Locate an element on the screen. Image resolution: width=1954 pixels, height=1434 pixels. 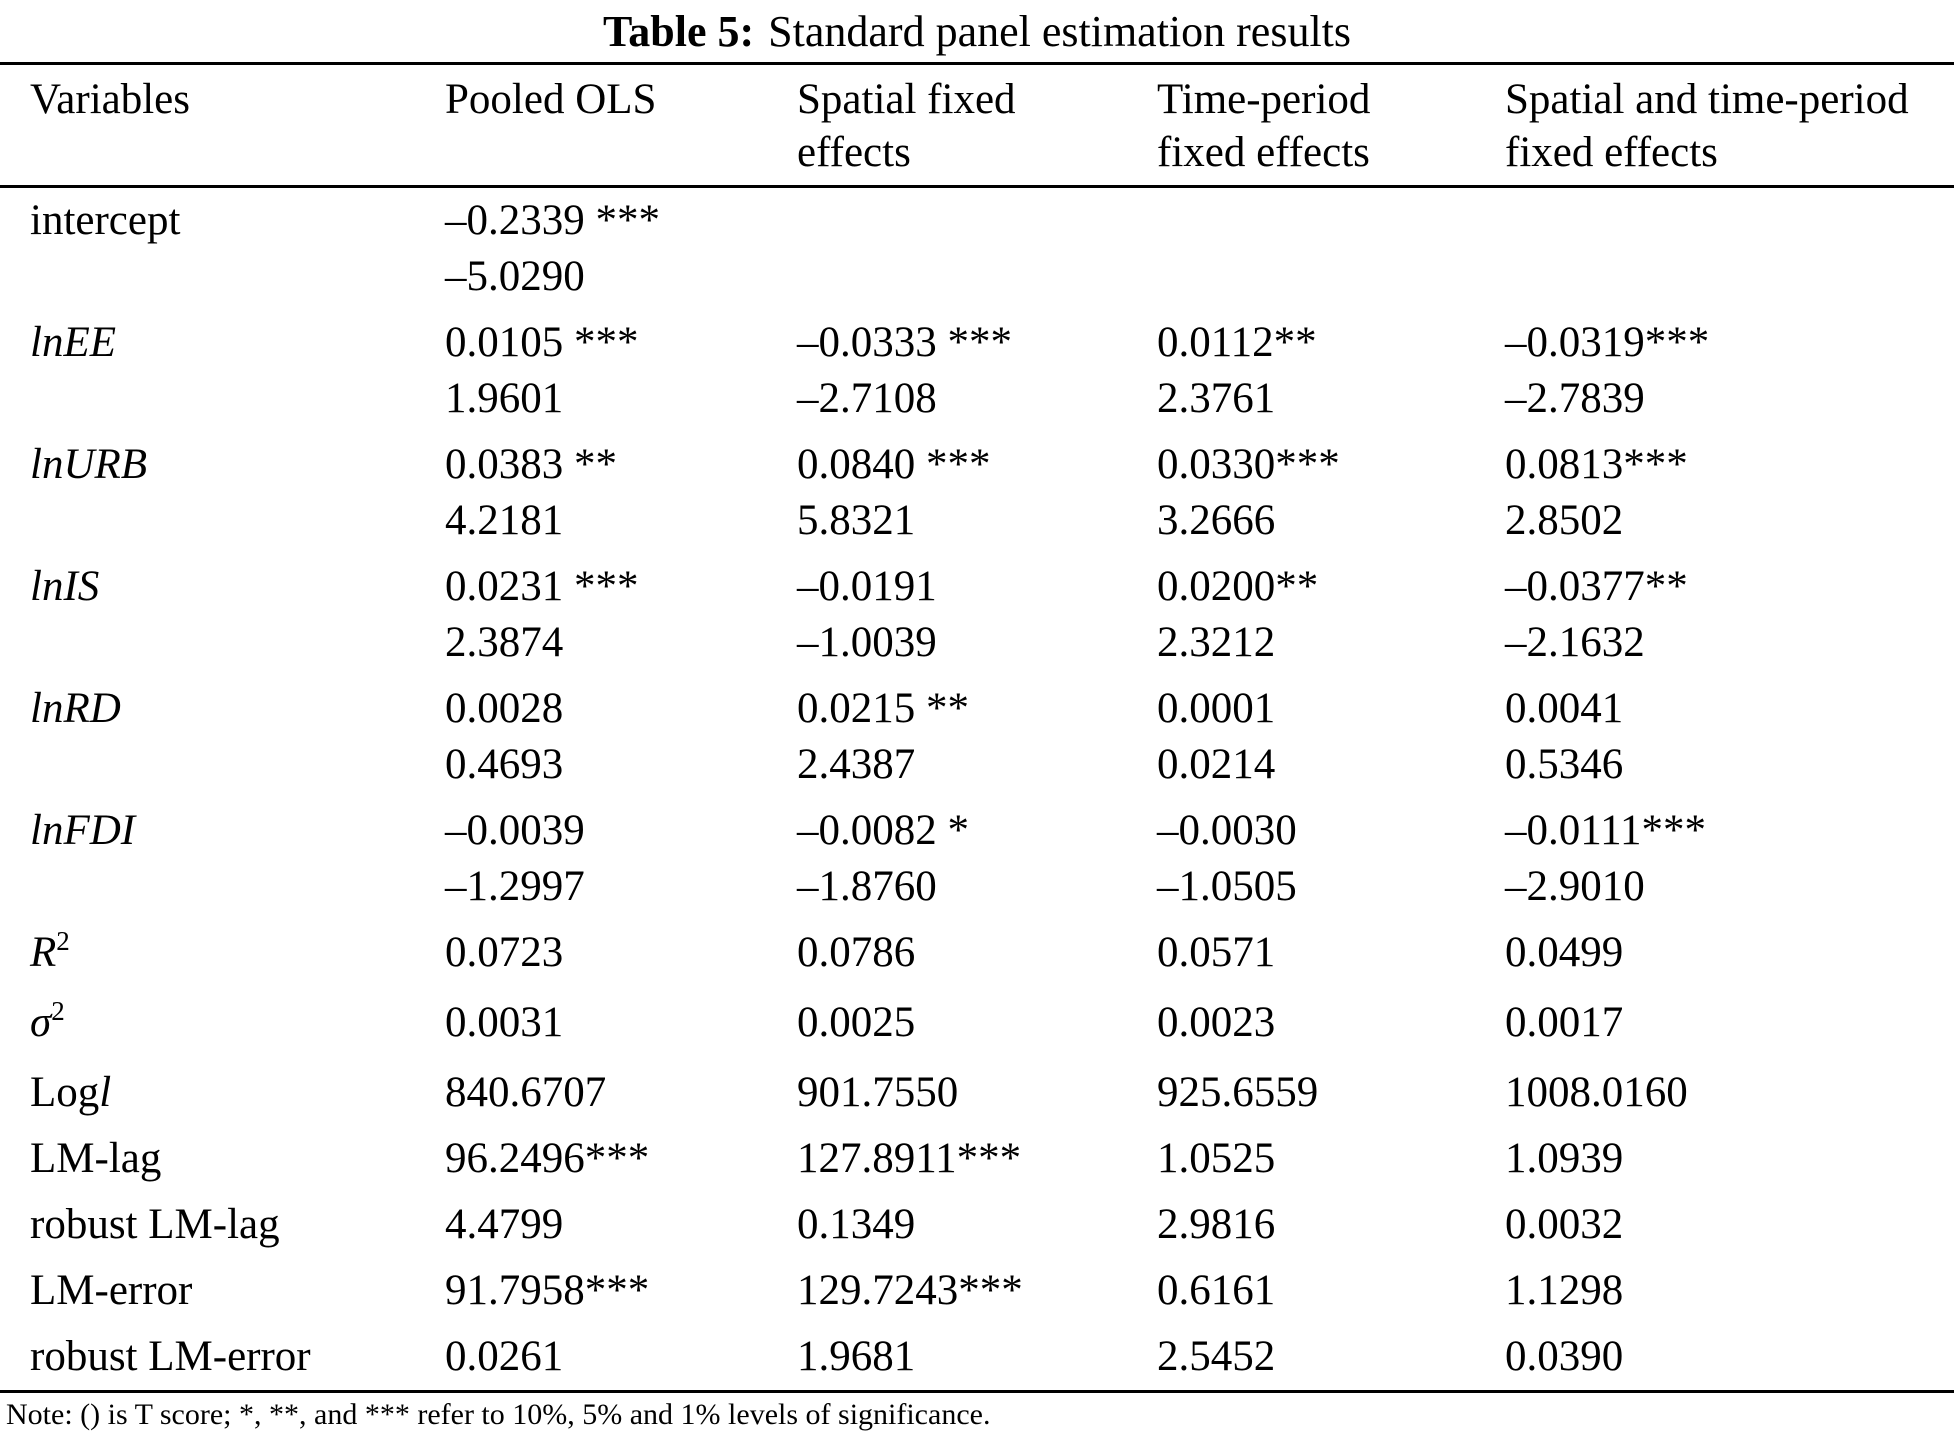
table-caption: Standard panel estimation results is located at coordinates (1060, 31).